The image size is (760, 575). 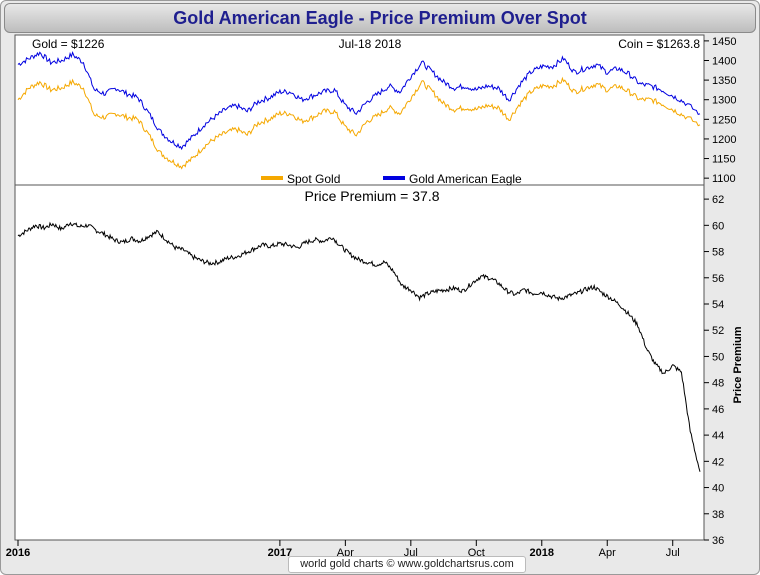 I want to click on top-y-tick-label: 1200, so click(x=724, y=140).